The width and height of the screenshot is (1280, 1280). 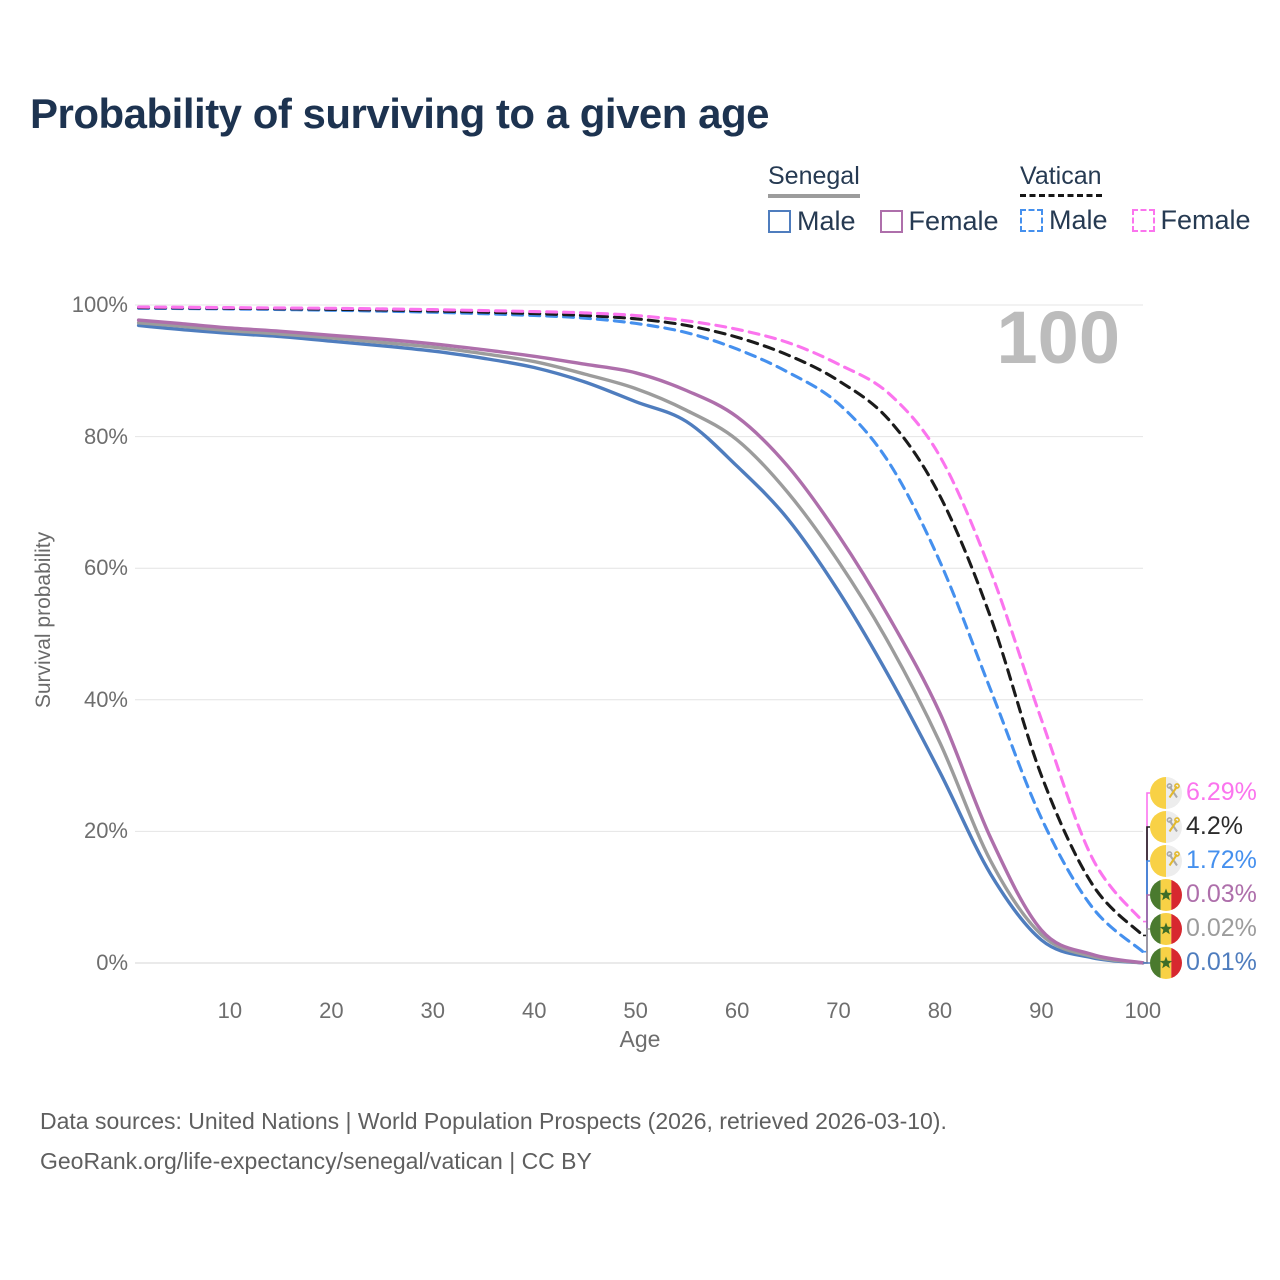 I want to click on legend-vatican-female-label: Female, so click(x=1205, y=220).